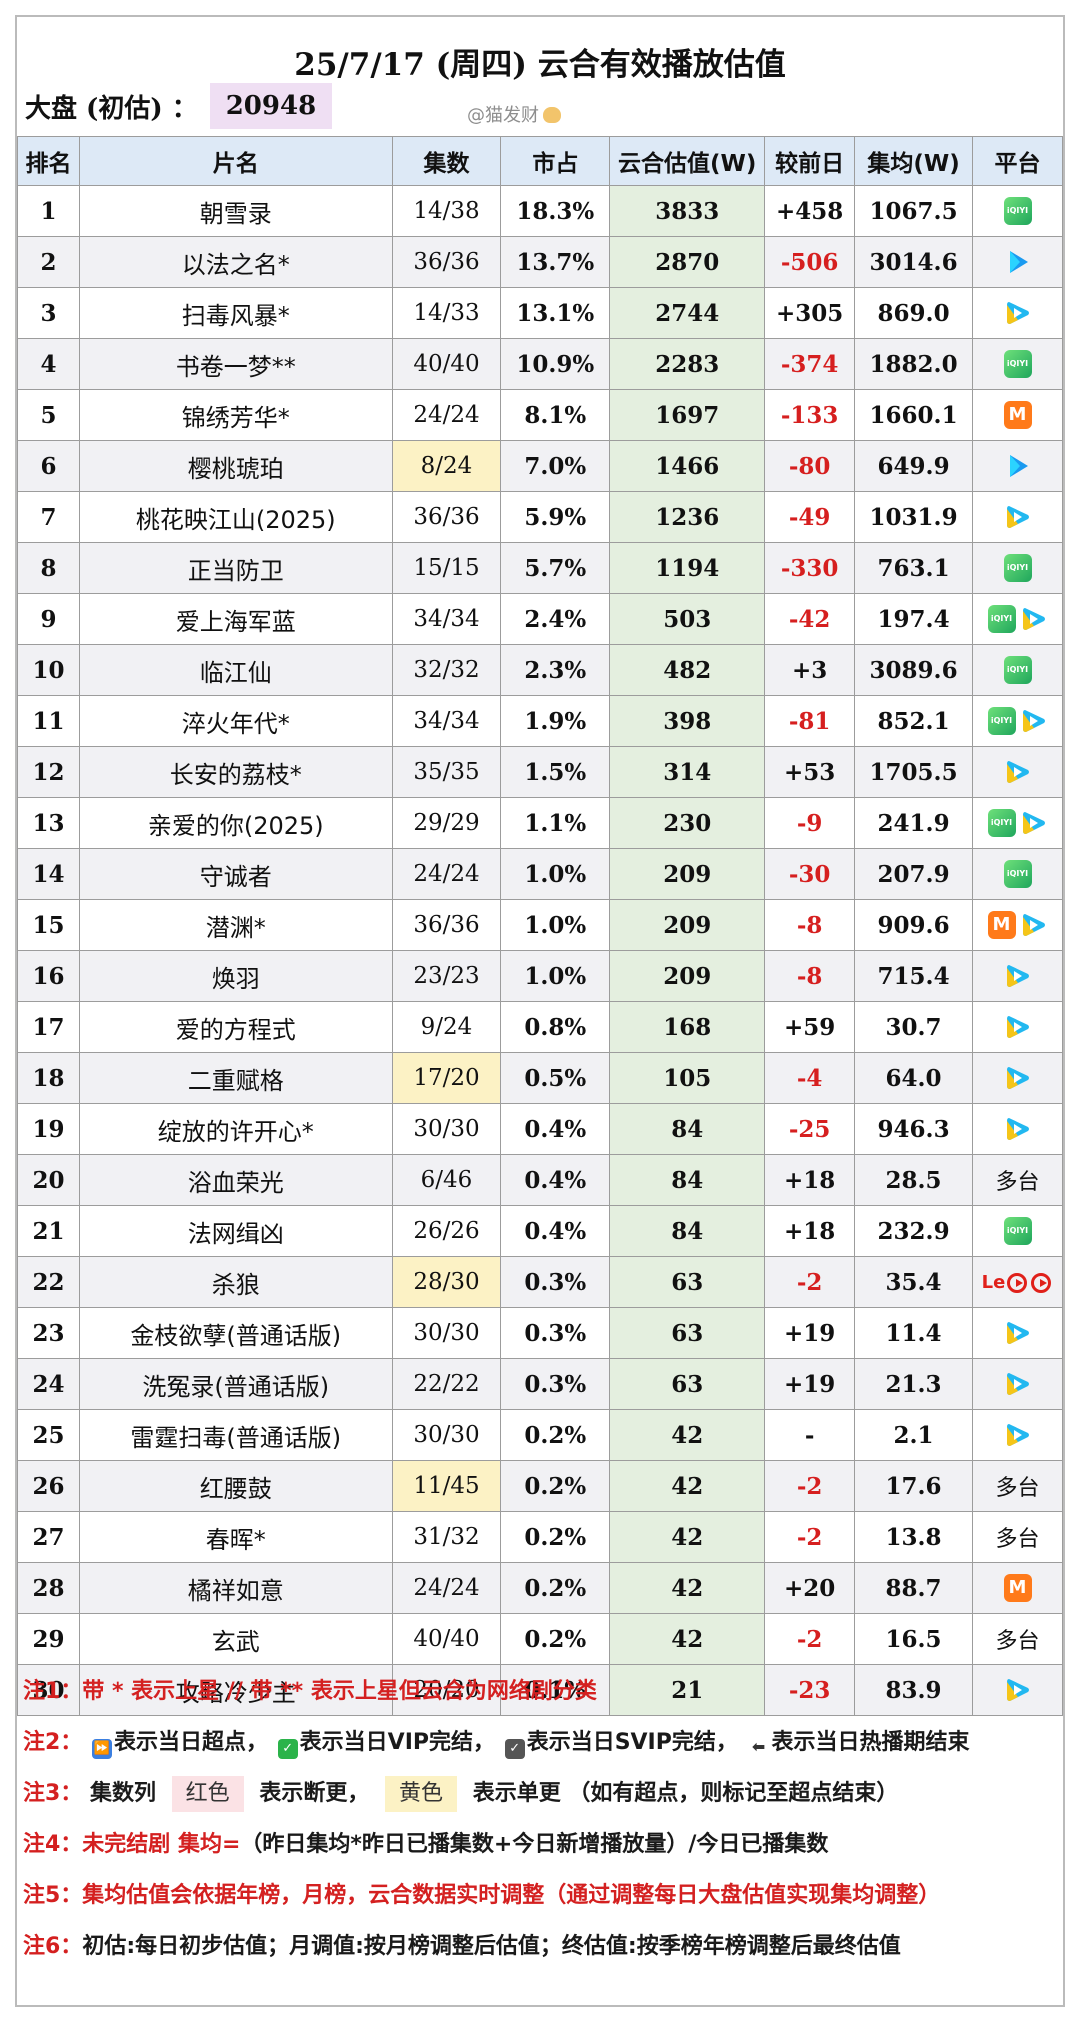  Describe the element at coordinates (48, 211) in the screenshot. I see `rank-cell: 1` at that location.